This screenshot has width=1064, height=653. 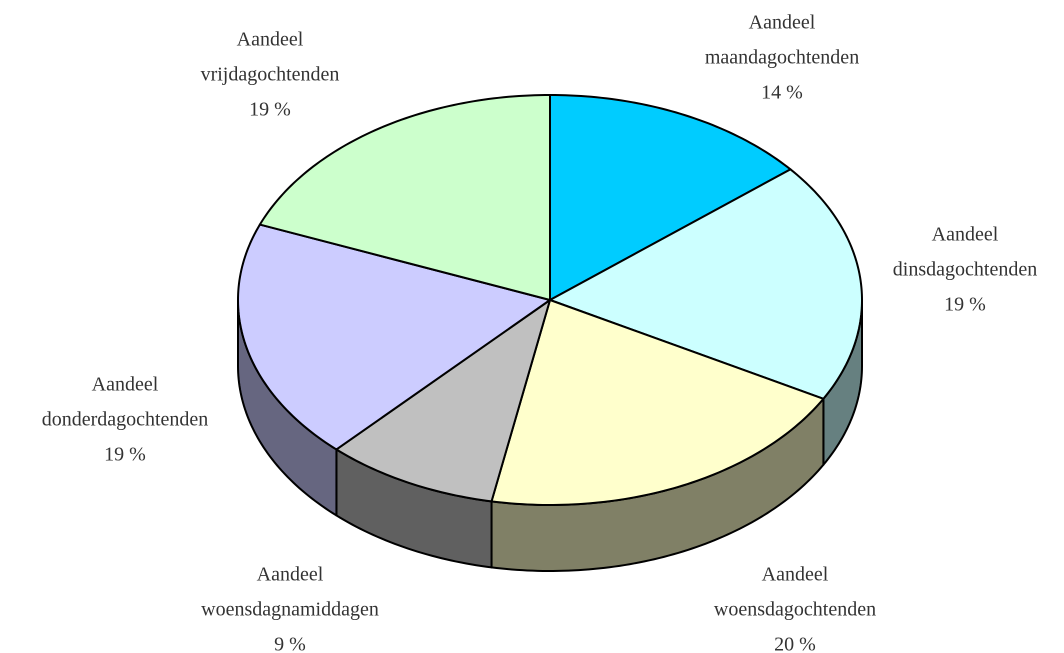 I want to click on value-label: 20 %, so click(x=795, y=643).